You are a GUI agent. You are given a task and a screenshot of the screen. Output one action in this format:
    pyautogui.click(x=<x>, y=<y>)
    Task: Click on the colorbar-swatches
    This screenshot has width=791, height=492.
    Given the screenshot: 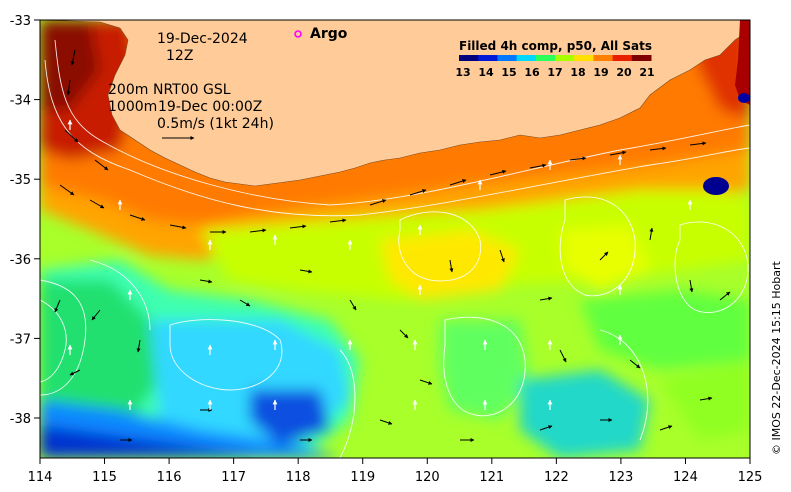 What is the action you would take?
    pyautogui.click(x=555, y=58)
    